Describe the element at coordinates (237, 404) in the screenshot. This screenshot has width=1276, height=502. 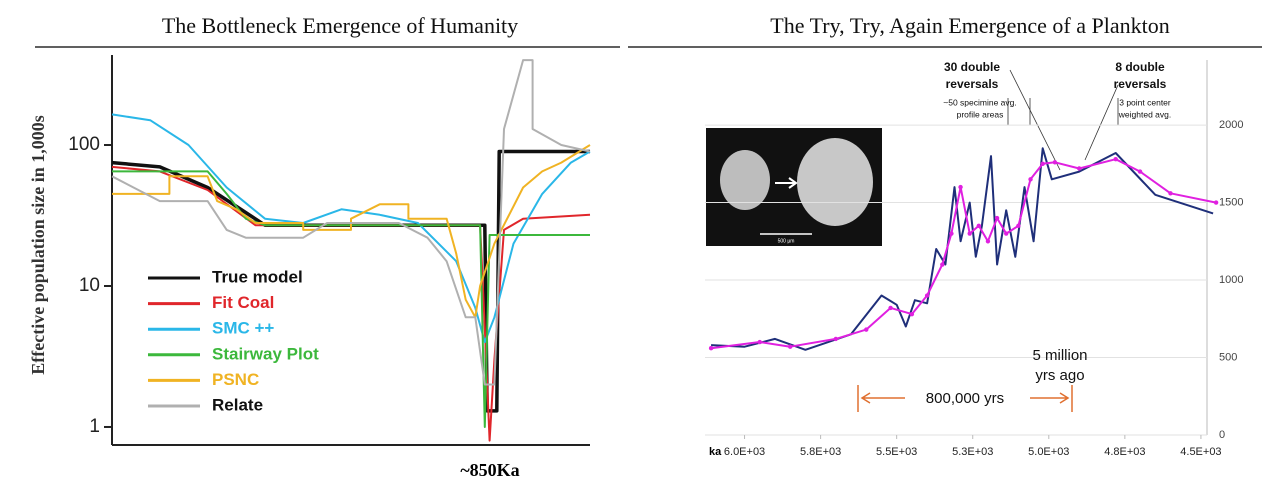
I see `legend-label: Relate` at that location.